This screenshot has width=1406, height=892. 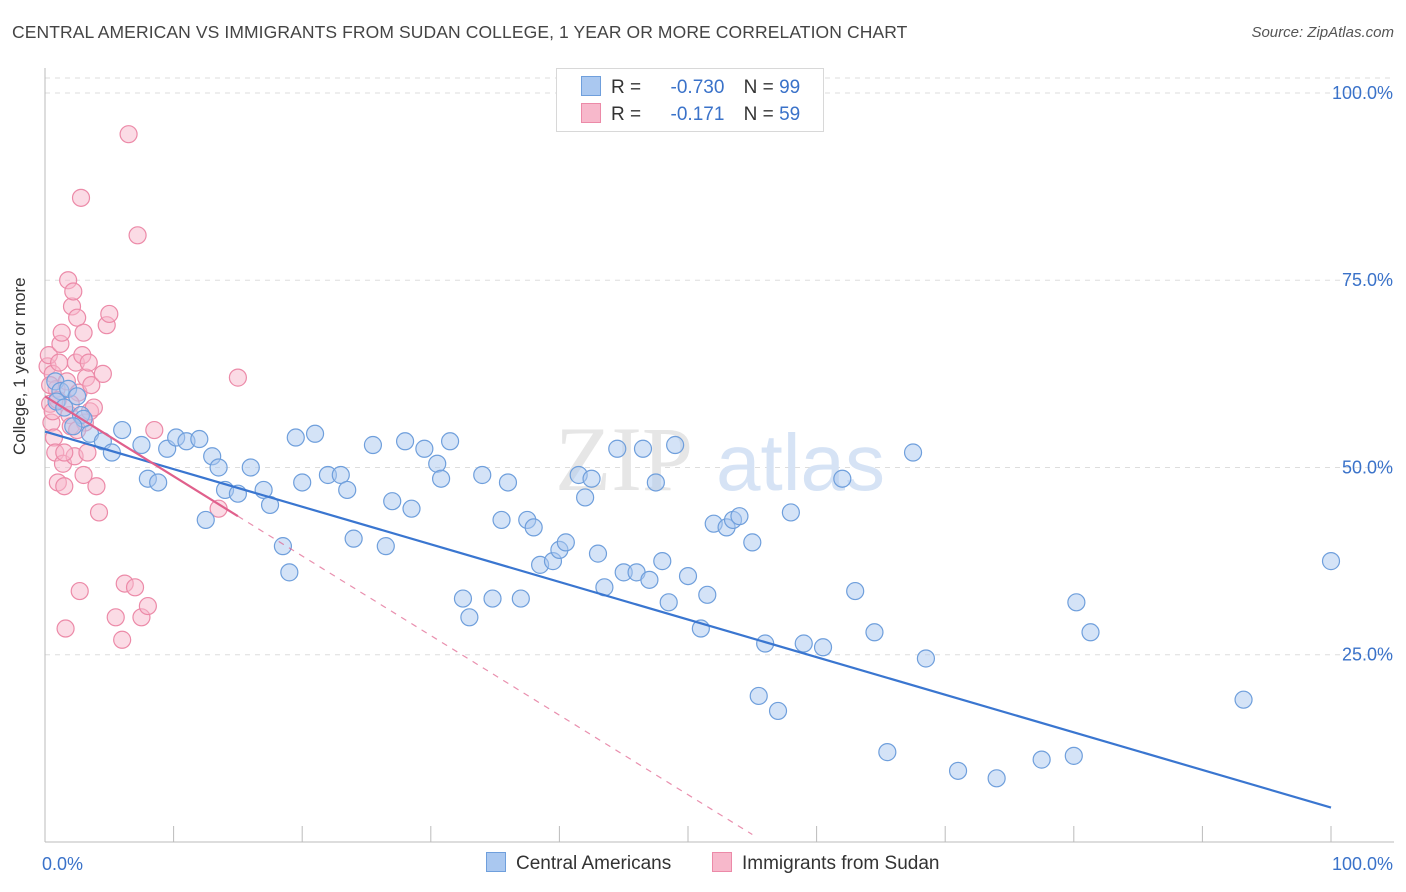 What do you see at coordinates (841, 863) in the screenshot?
I see `bottom-legend-label: Immigrants from Sudan` at bounding box center [841, 863].